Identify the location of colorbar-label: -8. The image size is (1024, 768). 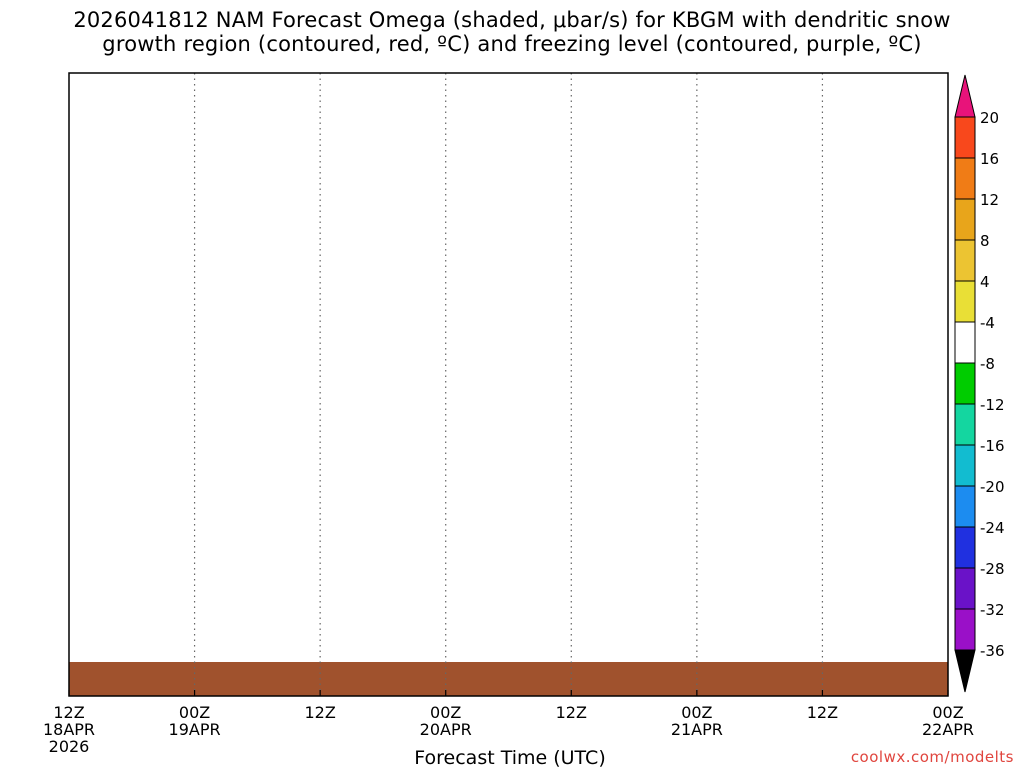
(987, 364).